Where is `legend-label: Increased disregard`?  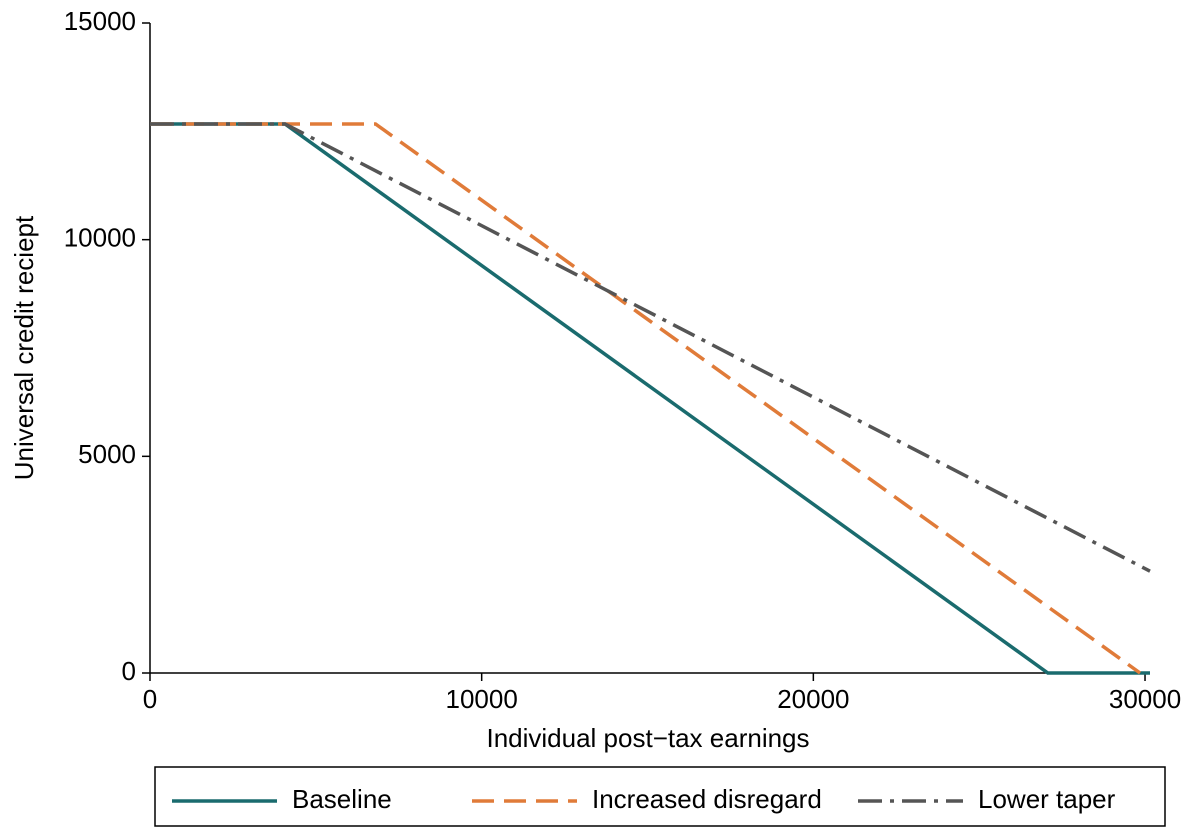 legend-label: Increased disregard is located at coordinates (707, 799).